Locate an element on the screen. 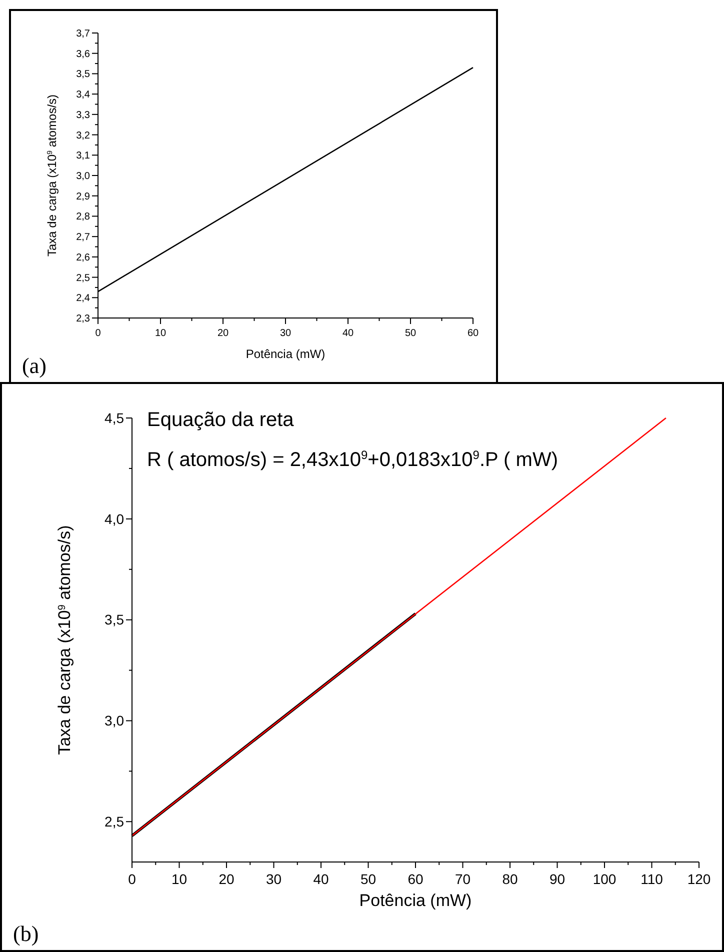 This screenshot has height=952, width=724. annotation: R ( atomos/s) = 2,43x10$^{9}$+0,0183x10$^{9}$.P ( mW) is located at coordinates (352, 459).